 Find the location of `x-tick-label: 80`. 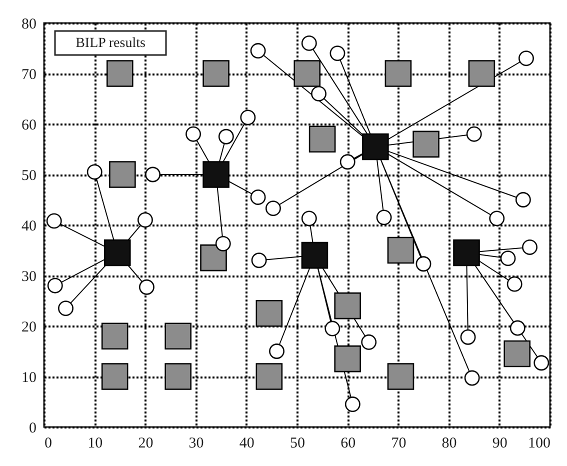

x-tick-label: 80 is located at coordinates (449, 444).